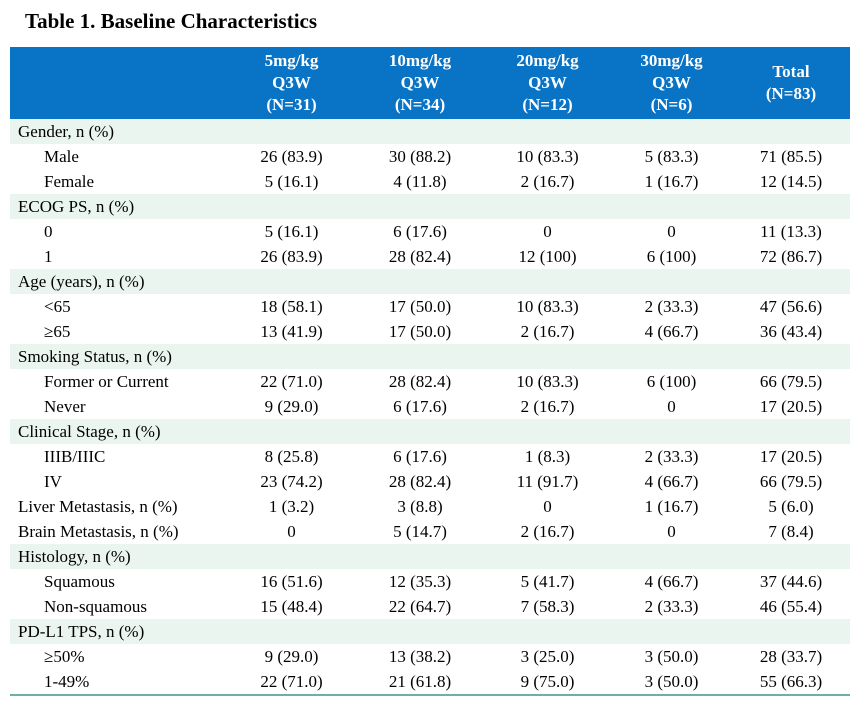 Image resolution: width=861 pixels, height=707 pixels. Describe the element at coordinates (171, 21) in the screenshot. I see `table-title: Table 1. Baseline Characteristics` at that location.